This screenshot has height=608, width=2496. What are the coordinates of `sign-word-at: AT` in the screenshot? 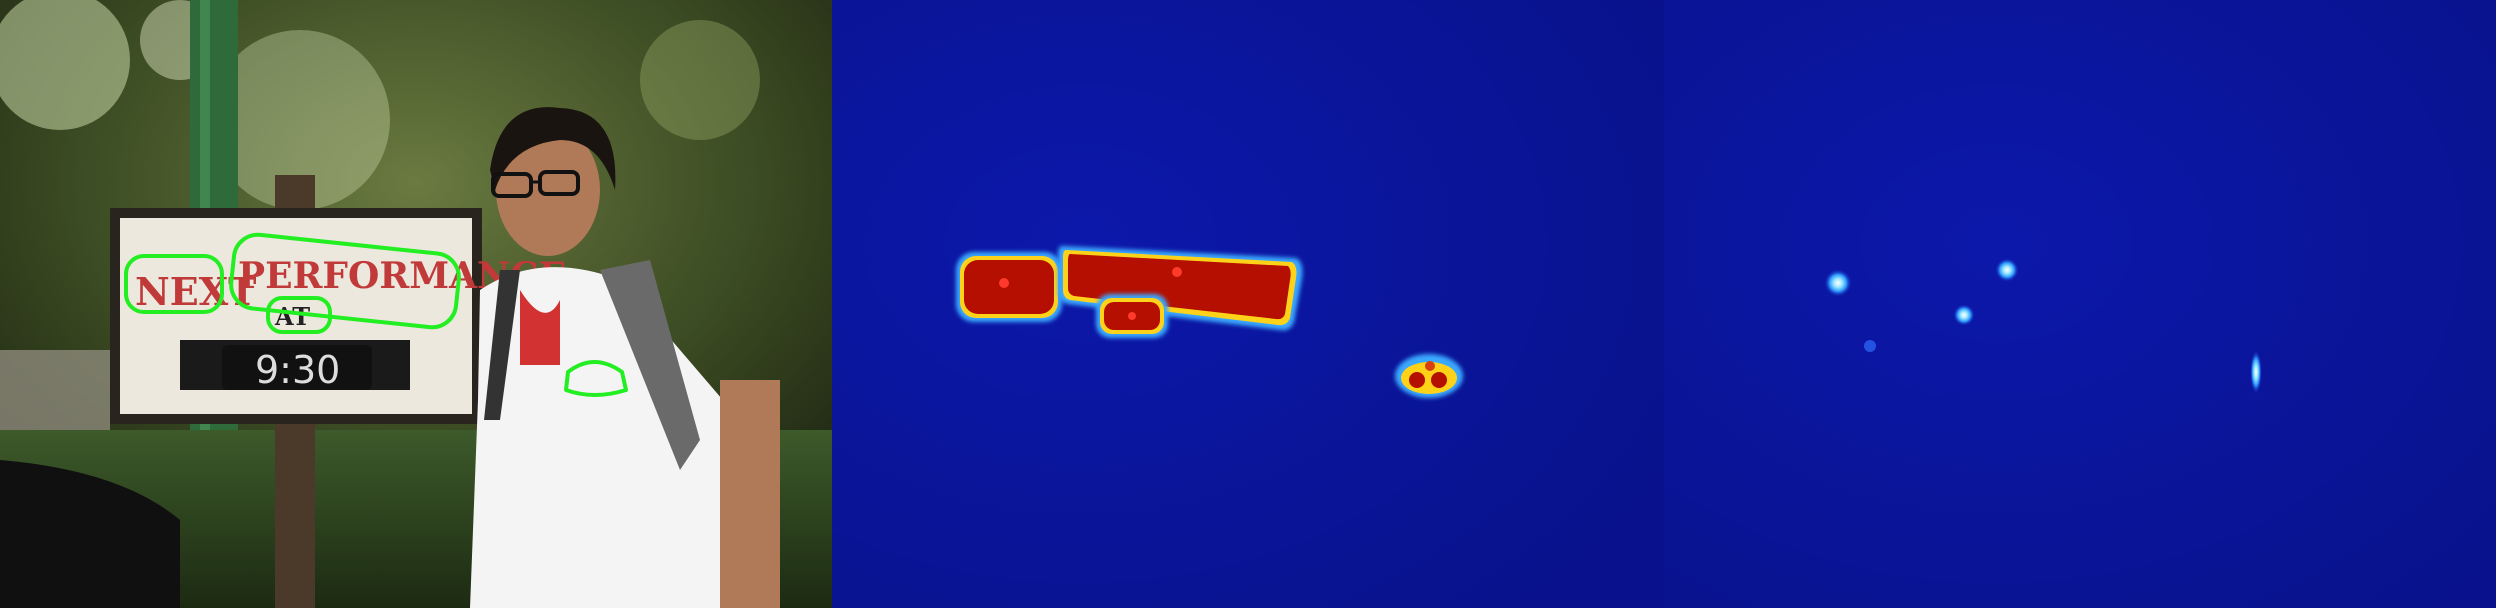 It's located at (292, 316).